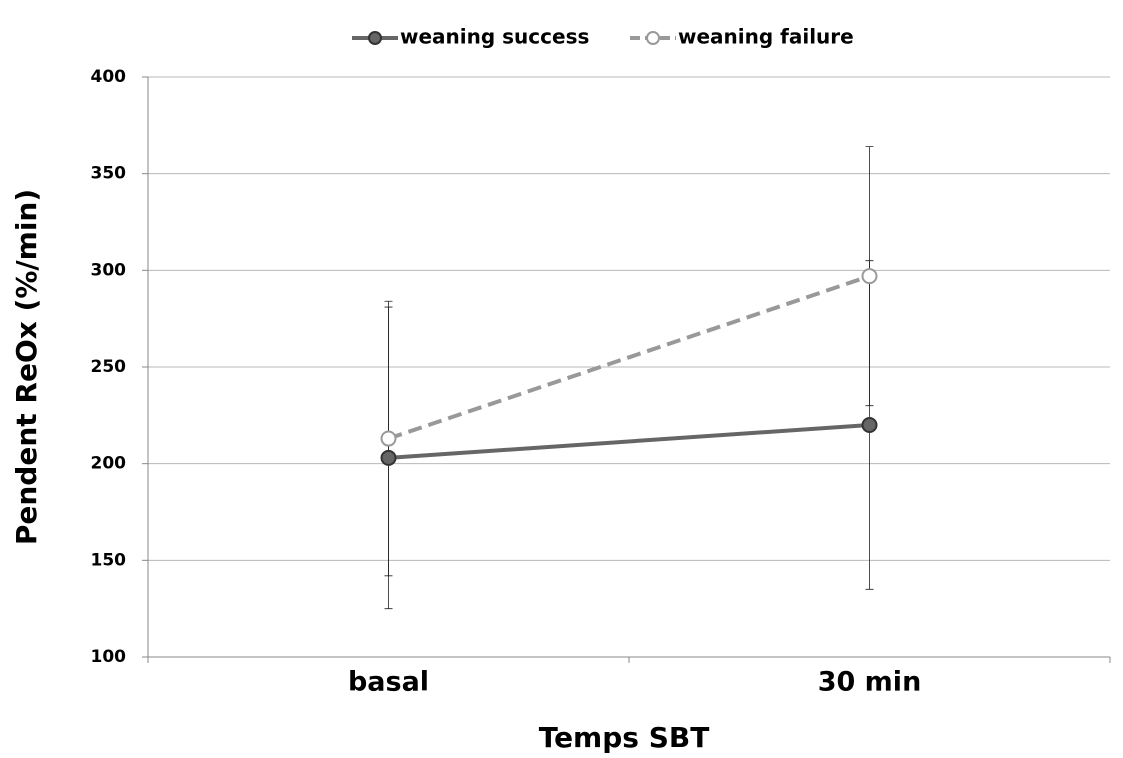  What do you see at coordinates (494, 37) in the screenshot?
I see `legend-label: weaning success` at bounding box center [494, 37].